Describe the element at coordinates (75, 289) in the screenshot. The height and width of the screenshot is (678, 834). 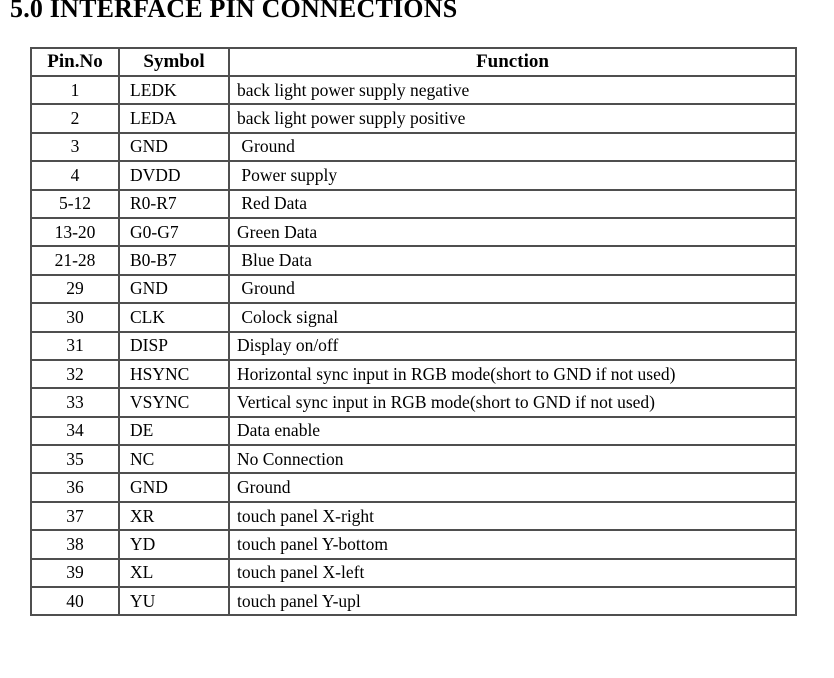
I see `pin-number-cell: 29` at that location.